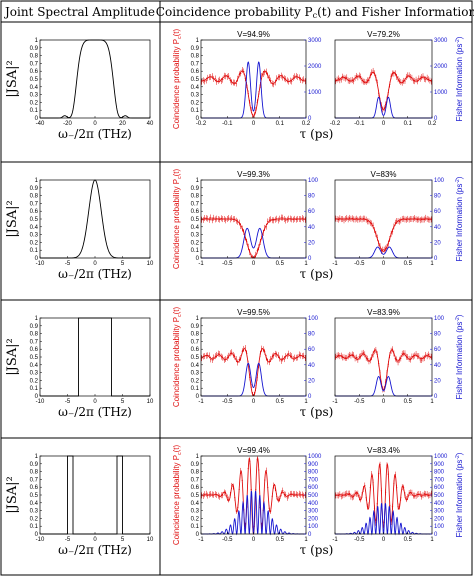 This screenshot has height=578, width=474. I want to click on tau-x-axis-label: τ (ps), so click(317, 274).